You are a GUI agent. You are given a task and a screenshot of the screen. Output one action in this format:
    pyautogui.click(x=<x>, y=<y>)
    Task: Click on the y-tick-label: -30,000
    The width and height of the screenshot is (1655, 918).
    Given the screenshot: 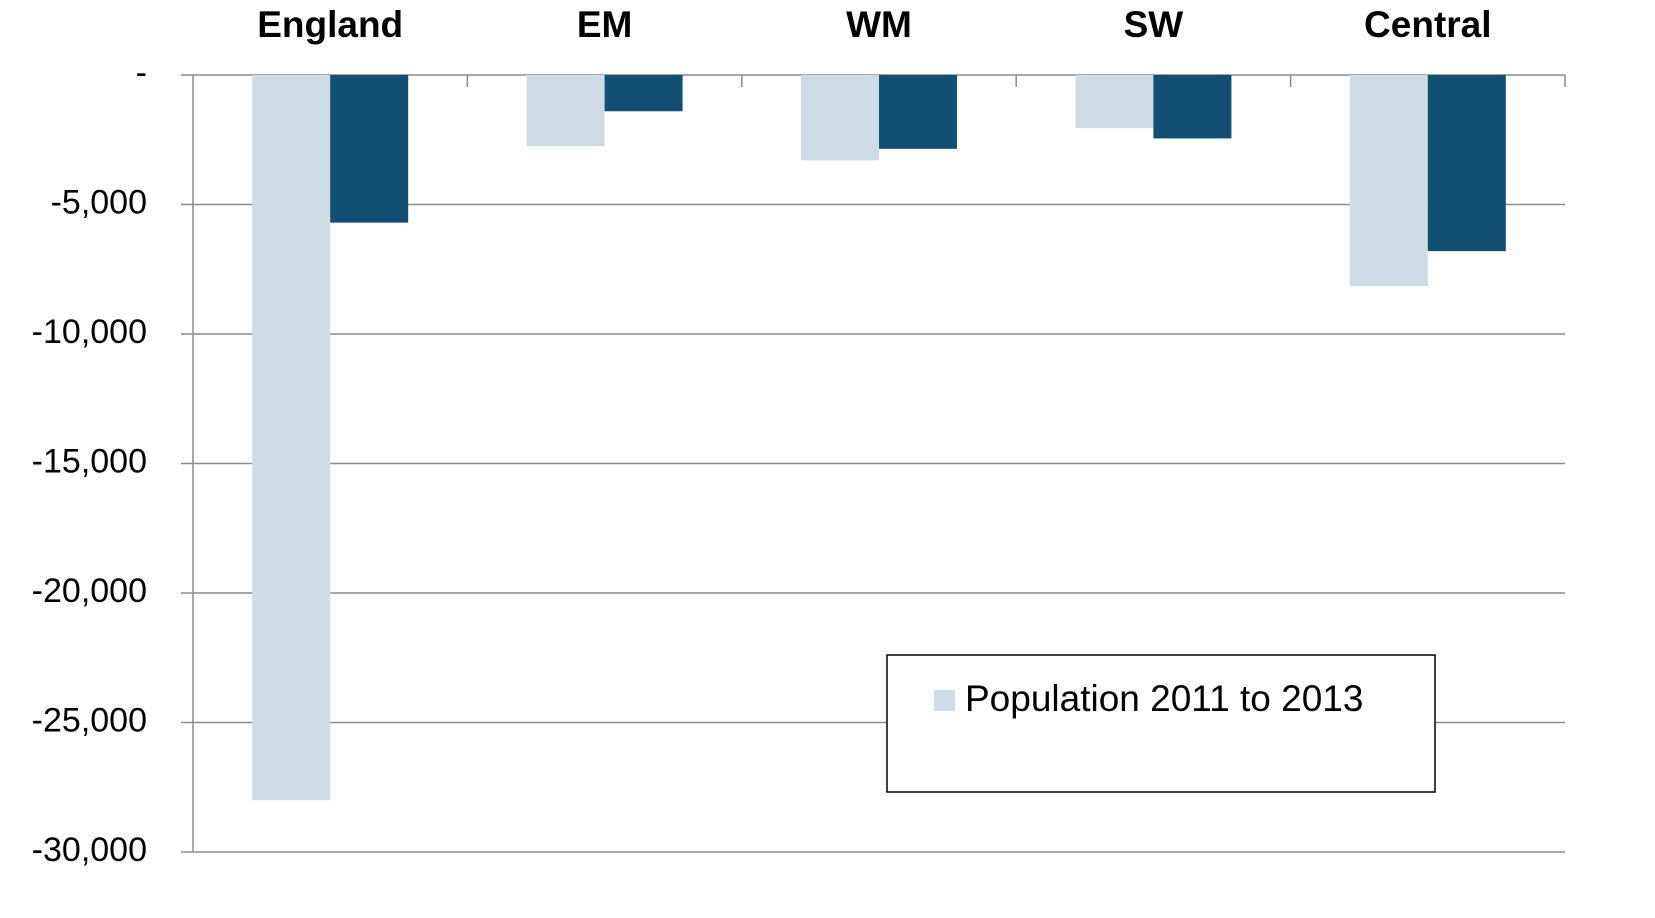 What is the action you would take?
    pyautogui.click(x=89, y=850)
    